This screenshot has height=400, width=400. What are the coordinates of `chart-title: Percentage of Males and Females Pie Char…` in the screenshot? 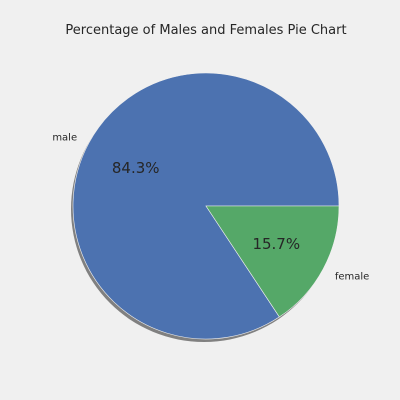 It's located at (205, 30).